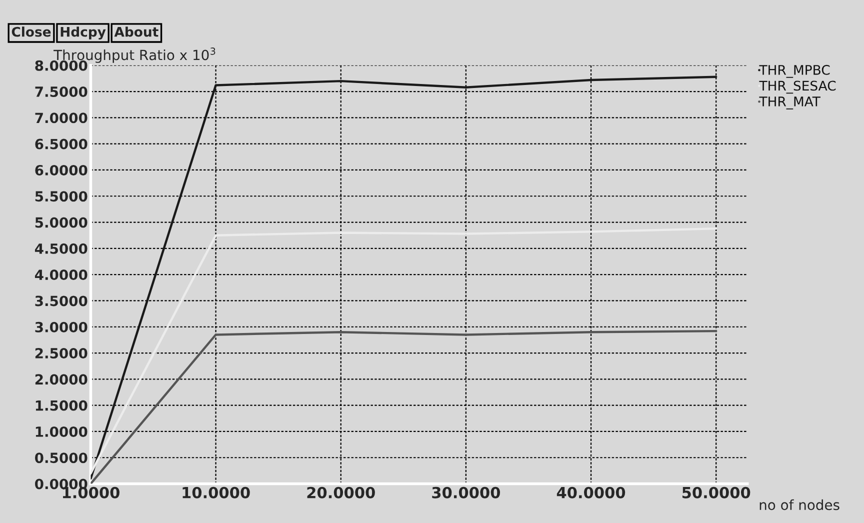 This screenshot has height=523, width=864. Describe the element at coordinates (61, 248) in the screenshot. I see `y-tick-label: 4.5000` at that location.